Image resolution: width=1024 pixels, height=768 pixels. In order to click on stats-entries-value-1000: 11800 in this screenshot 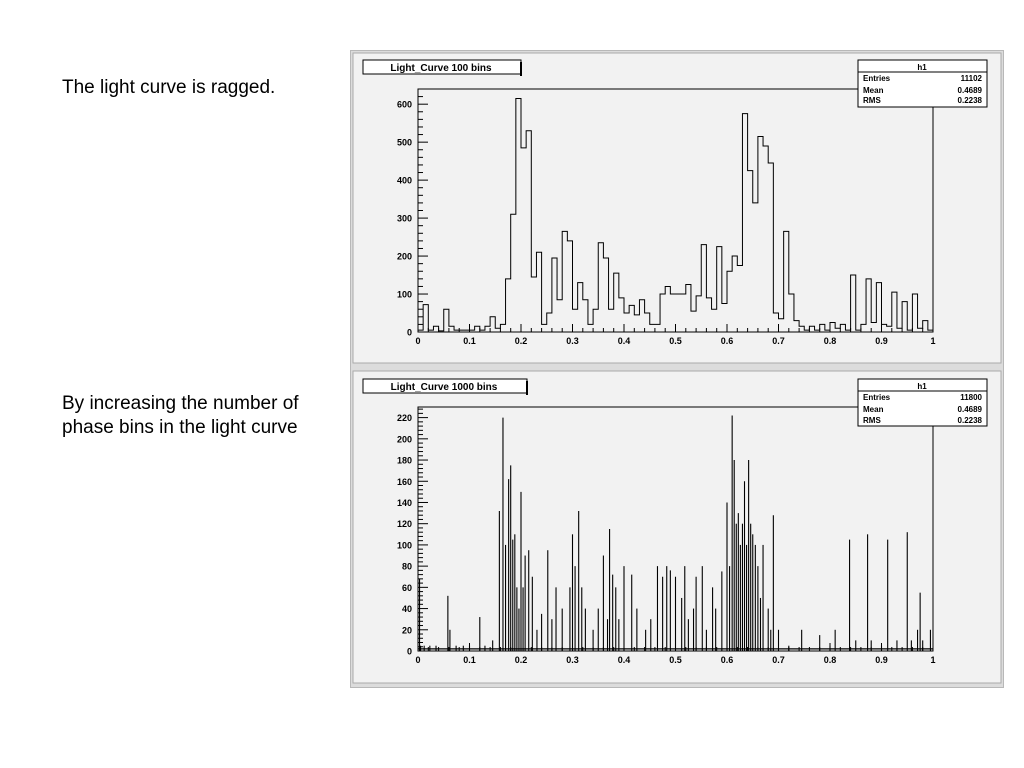, I will do `click(971, 397)`.